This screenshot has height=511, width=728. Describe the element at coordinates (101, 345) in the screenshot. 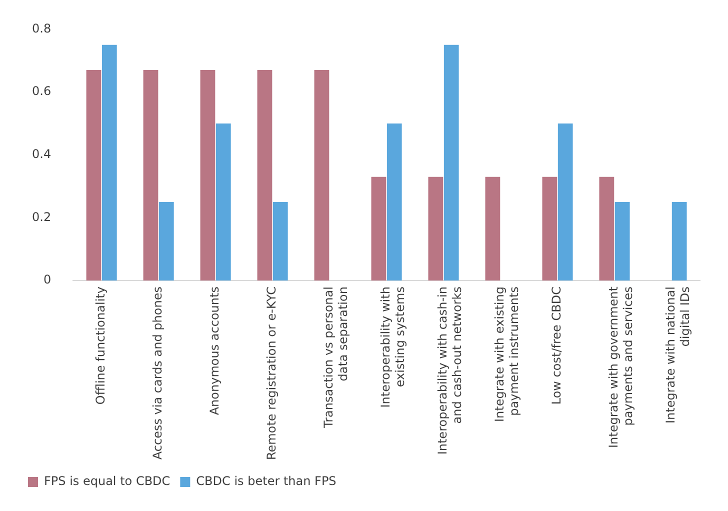

I see `x-tick-label: Offline functionality` at that location.